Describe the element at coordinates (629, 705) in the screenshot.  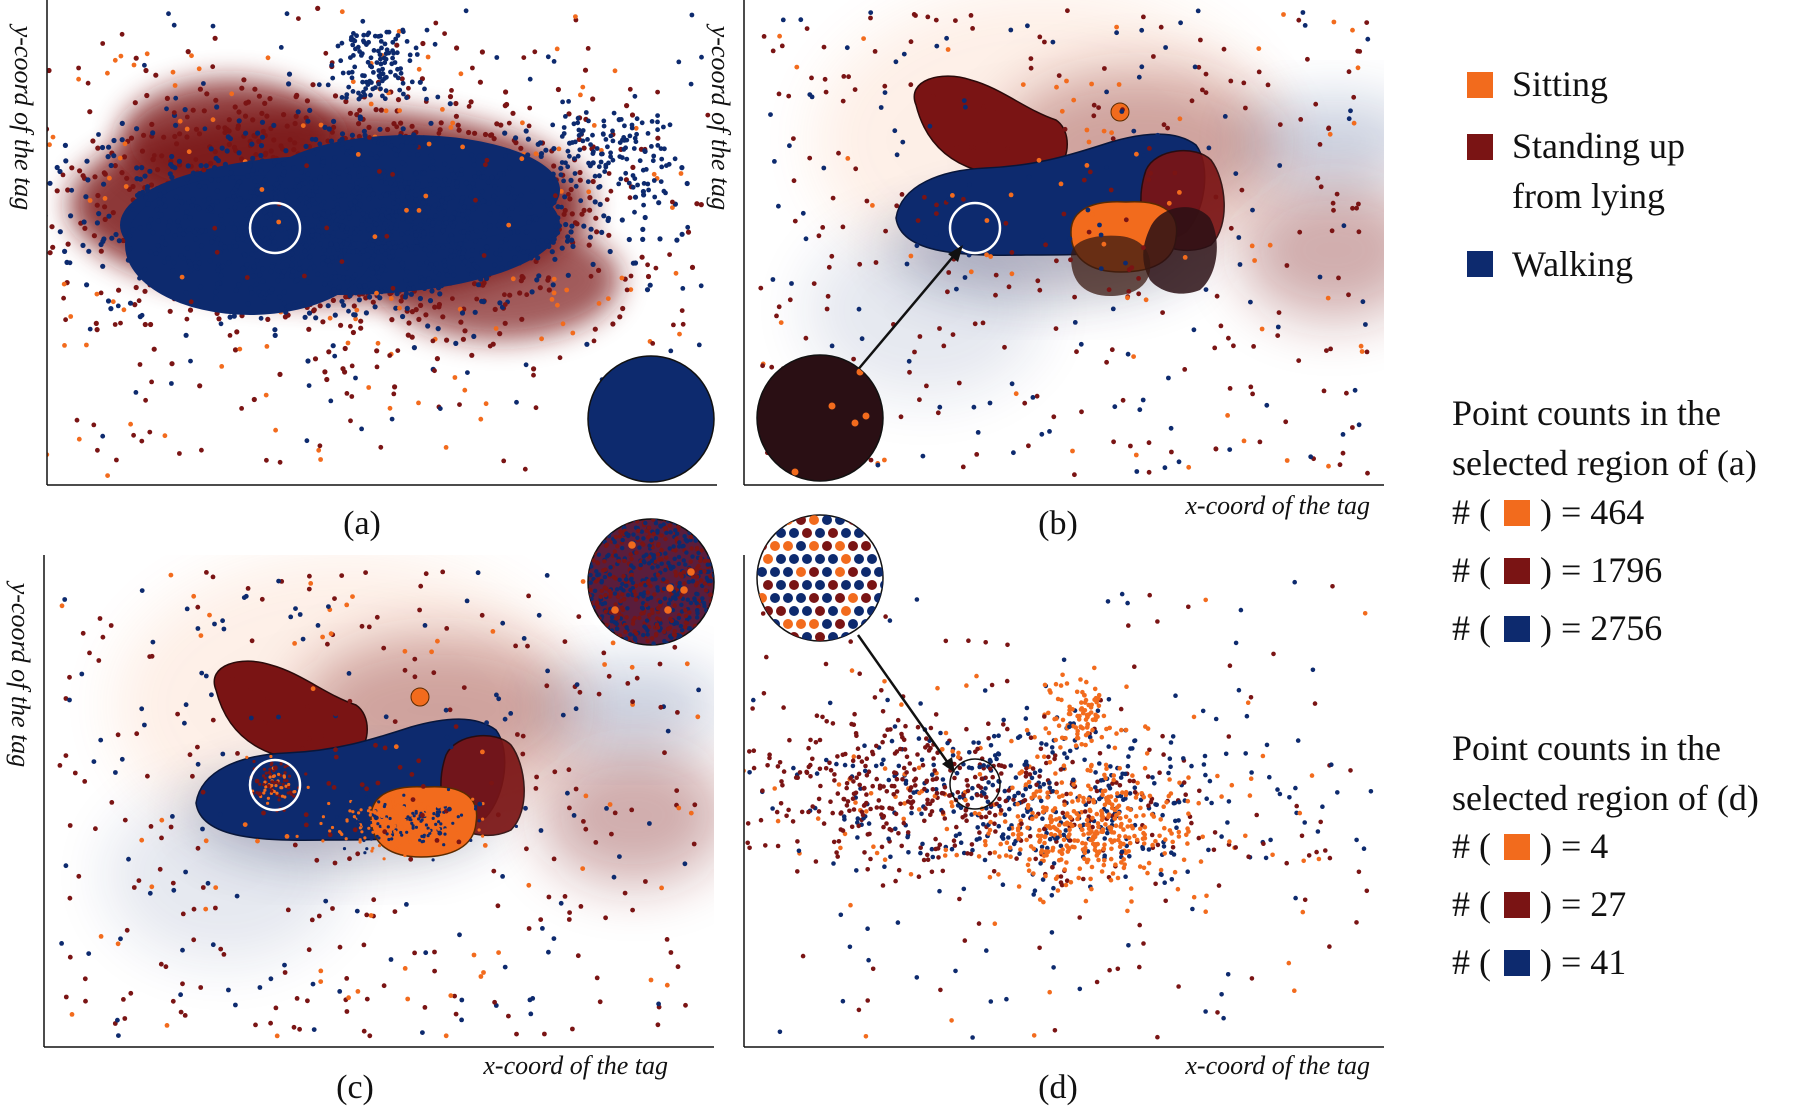
I see `density-halo` at that location.